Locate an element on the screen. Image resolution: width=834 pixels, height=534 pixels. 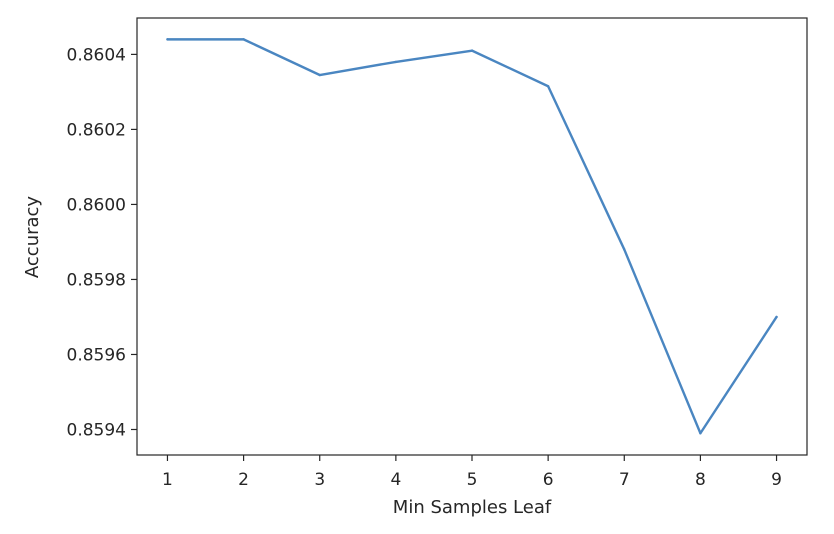
x-tick-label: 2 is located at coordinates (243, 480).